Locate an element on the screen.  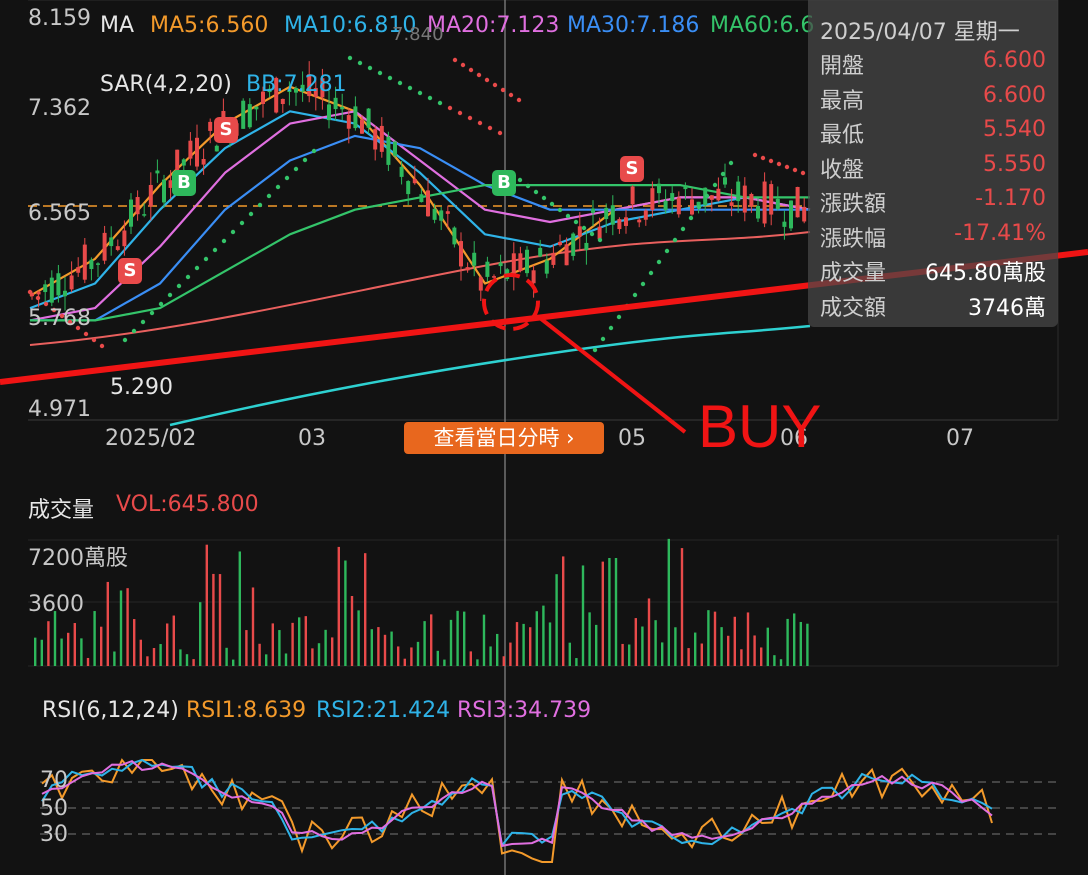
volume-tick: 3600 is located at coordinates (56, 604).